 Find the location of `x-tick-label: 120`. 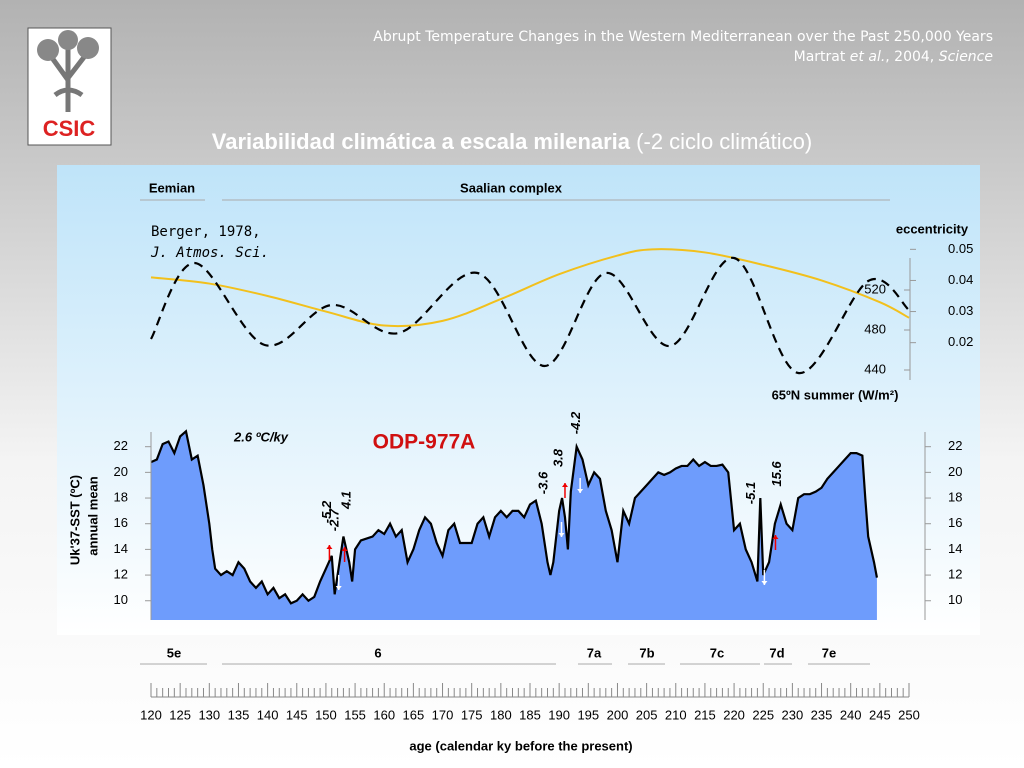

x-tick-label: 120 is located at coordinates (151, 714).